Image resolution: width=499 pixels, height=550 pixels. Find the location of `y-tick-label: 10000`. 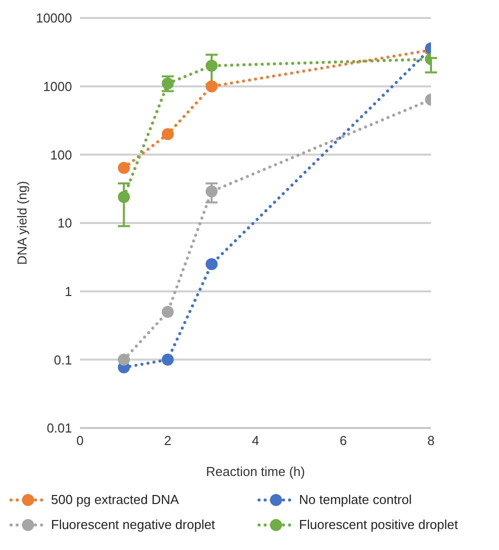

y-tick-label: 10000 is located at coordinates (54, 18).